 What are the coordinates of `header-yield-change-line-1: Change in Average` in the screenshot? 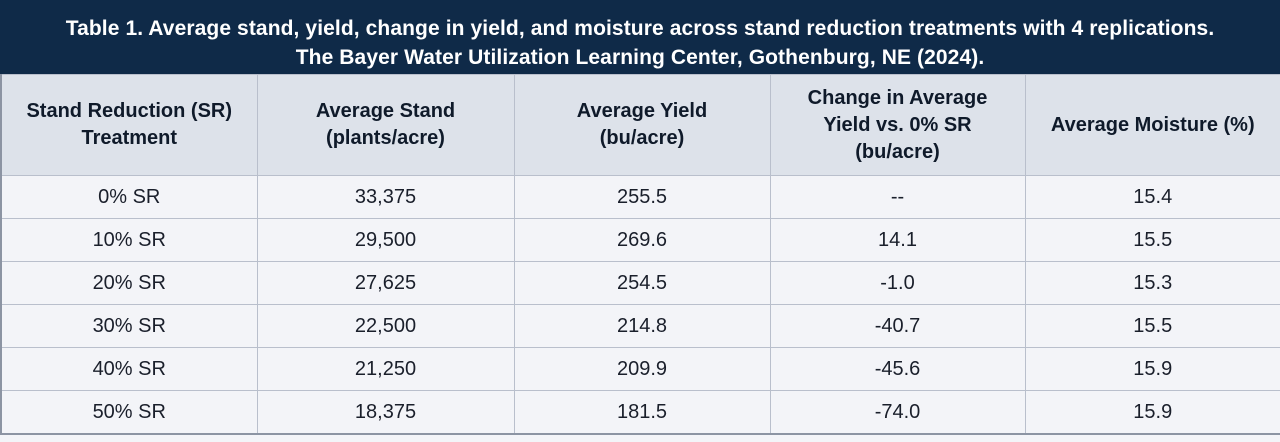 It's located at (897, 97).